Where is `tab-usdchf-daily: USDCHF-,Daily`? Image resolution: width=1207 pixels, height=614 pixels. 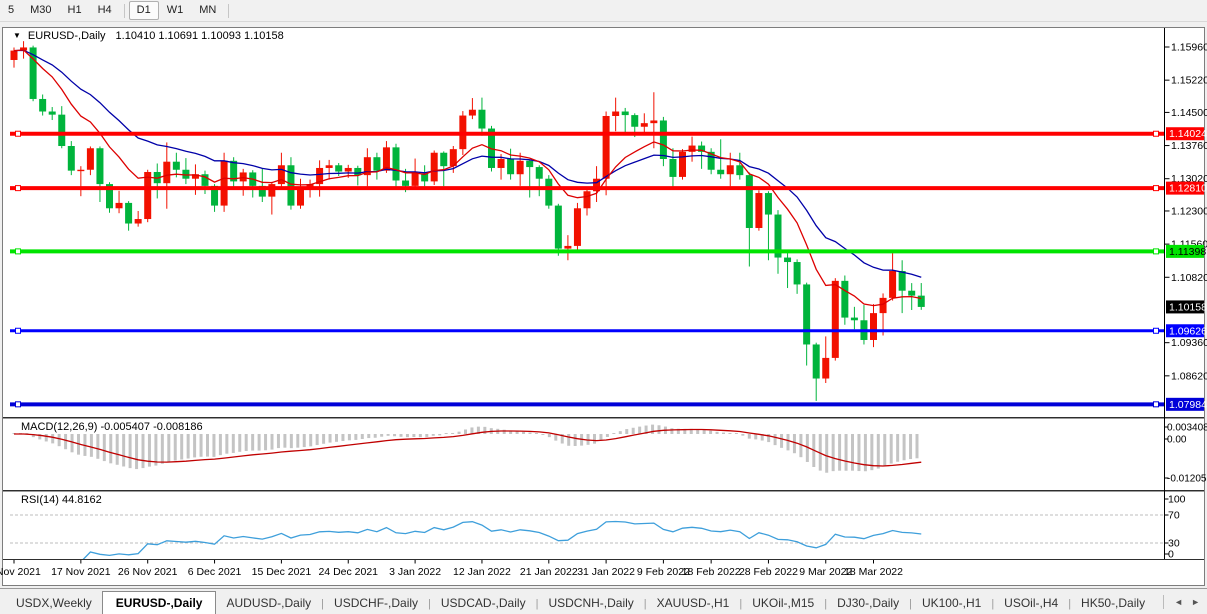 tab-usdchf-daily: USDCHF-,Daily is located at coordinates (376, 603).